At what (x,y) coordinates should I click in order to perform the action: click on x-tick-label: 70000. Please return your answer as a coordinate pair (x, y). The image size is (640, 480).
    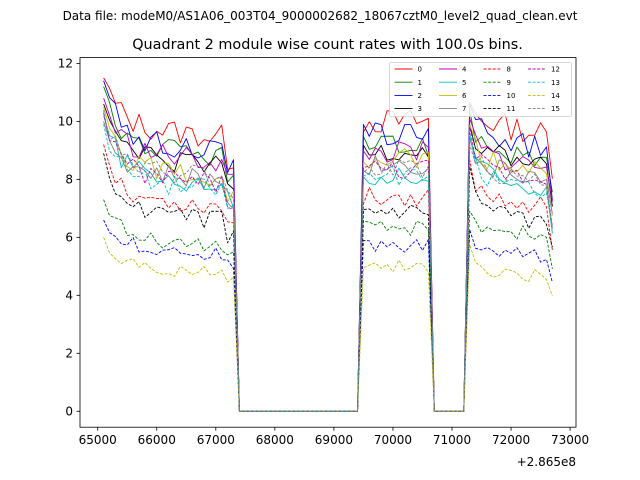
    Looking at the image, I should click on (393, 440).